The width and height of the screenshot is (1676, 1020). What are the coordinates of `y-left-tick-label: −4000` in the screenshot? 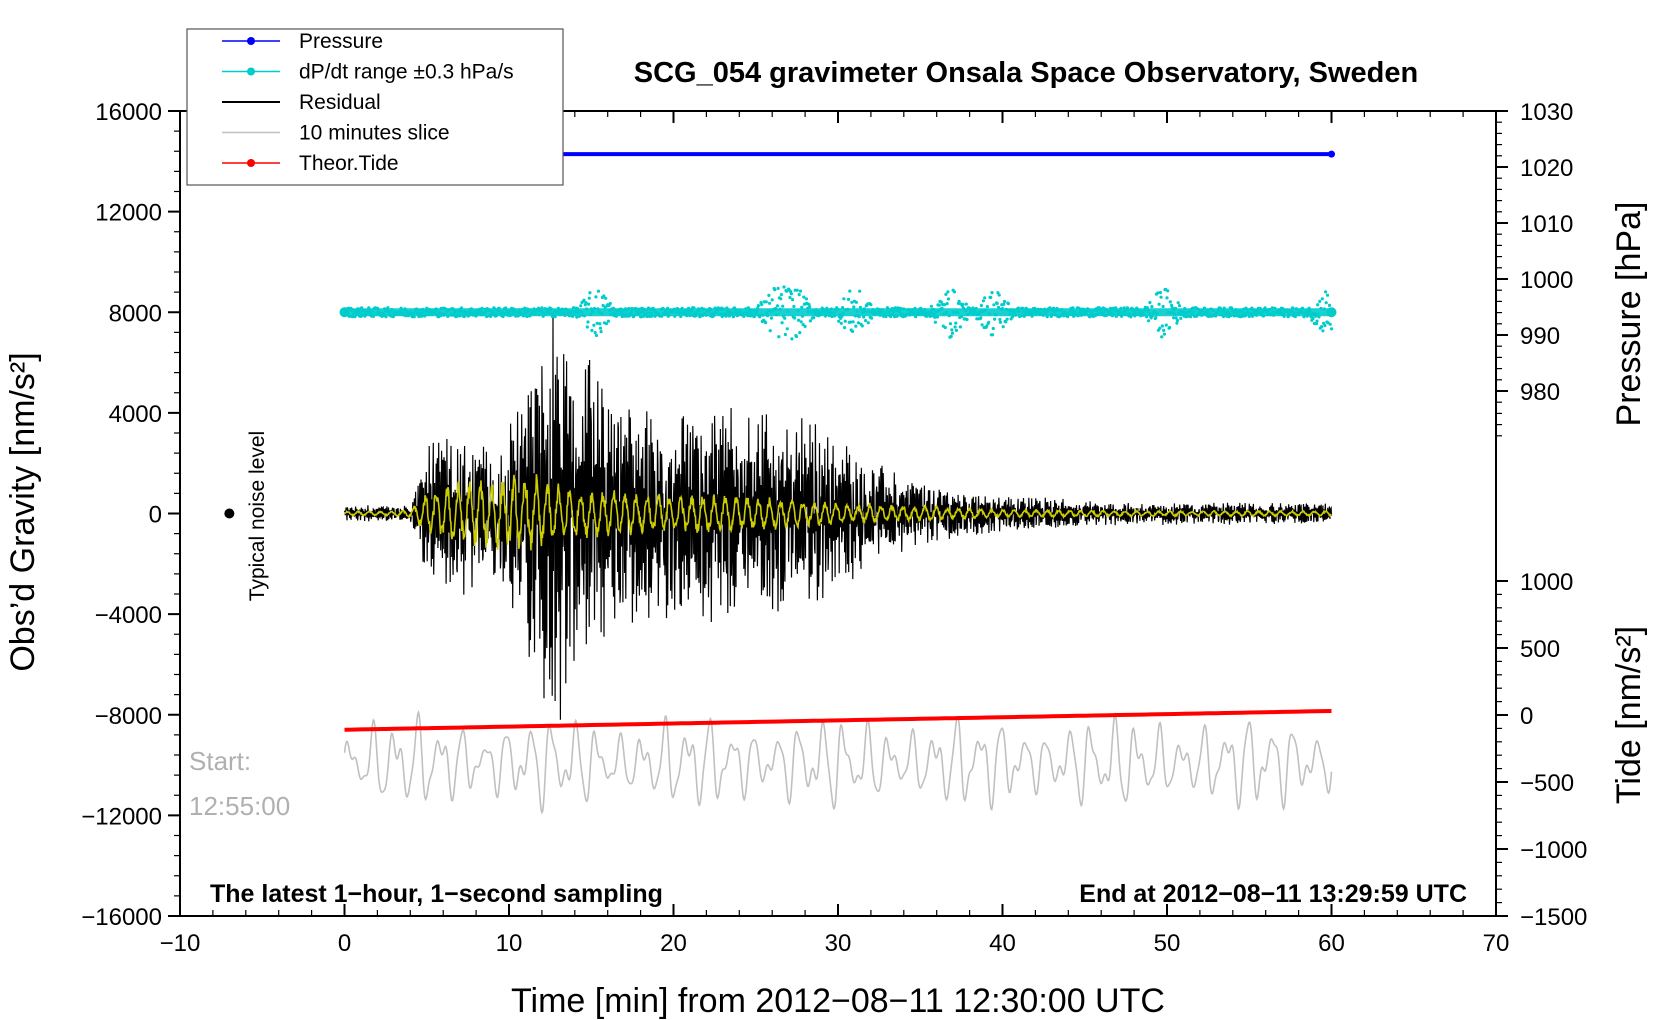 It's located at (128, 615).